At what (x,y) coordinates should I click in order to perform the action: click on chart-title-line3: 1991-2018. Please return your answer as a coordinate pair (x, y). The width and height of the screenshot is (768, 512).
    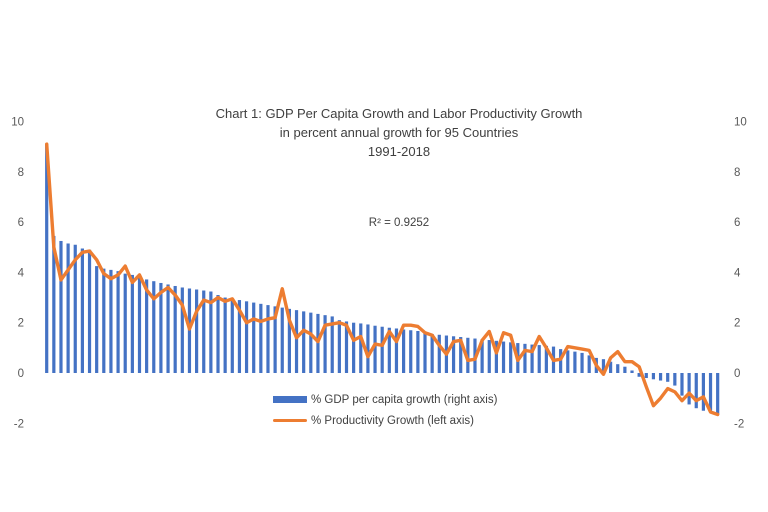
    Looking at the image, I should click on (399, 151).